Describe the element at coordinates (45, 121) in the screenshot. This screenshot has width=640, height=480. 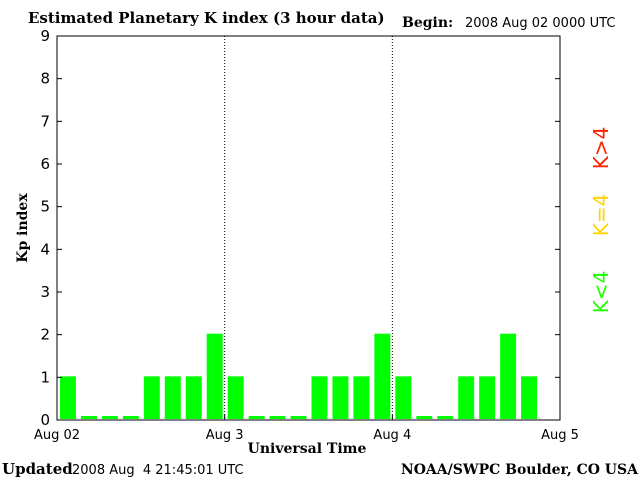
I see `y-tick-label: 7` at that location.